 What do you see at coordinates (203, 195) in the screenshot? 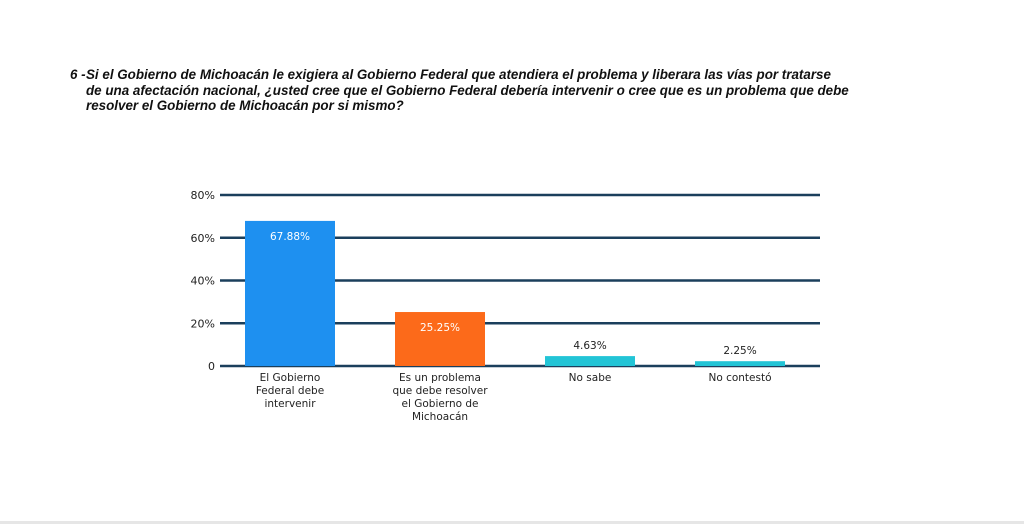
I see `y-tick-label: 80%` at bounding box center [203, 195].